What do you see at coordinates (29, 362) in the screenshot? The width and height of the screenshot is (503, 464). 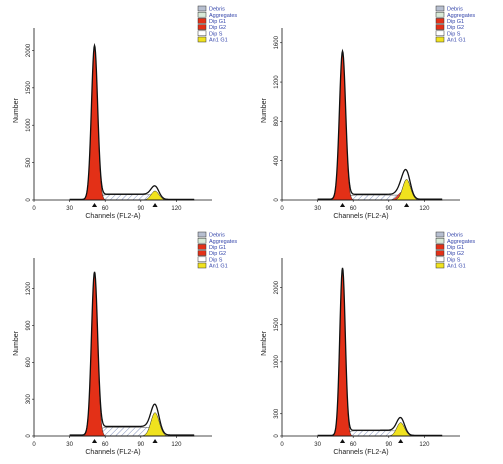 I see `y-tick-label: 600` at bounding box center [29, 362].